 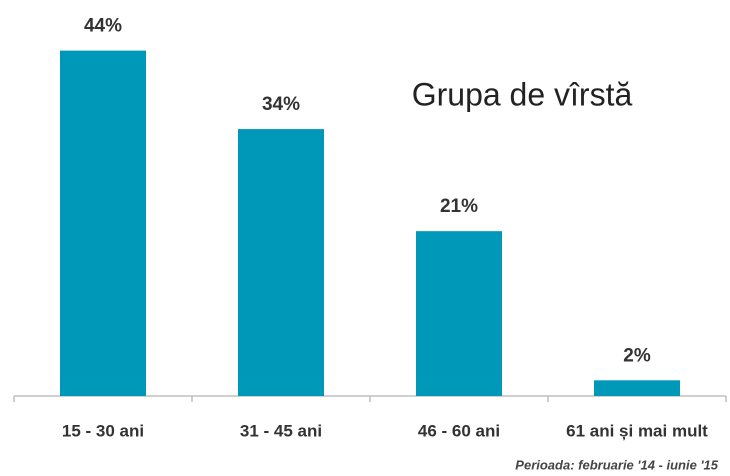 I want to click on data-label: 2%, so click(x=637, y=355).